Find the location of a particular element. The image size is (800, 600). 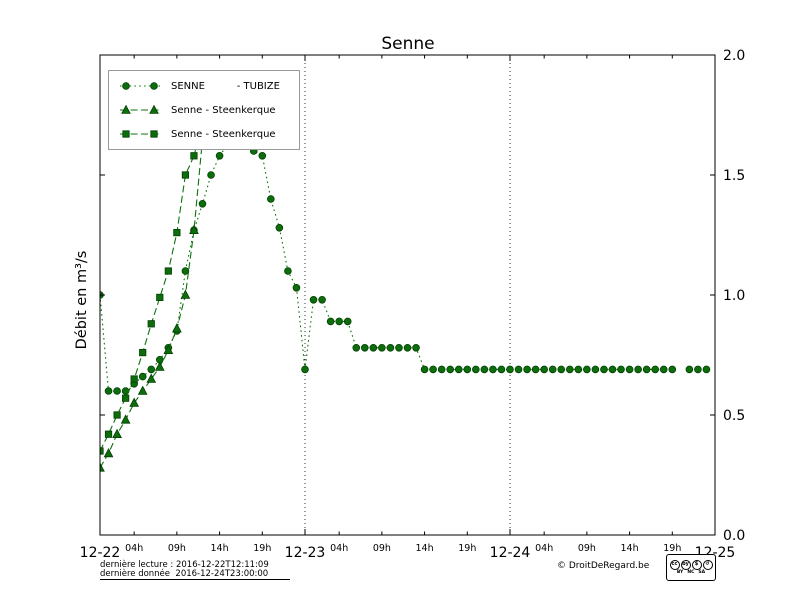

last-data-text: dernière donnée 2016-12-24T23:00:00 is located at coordinates (184, 574).